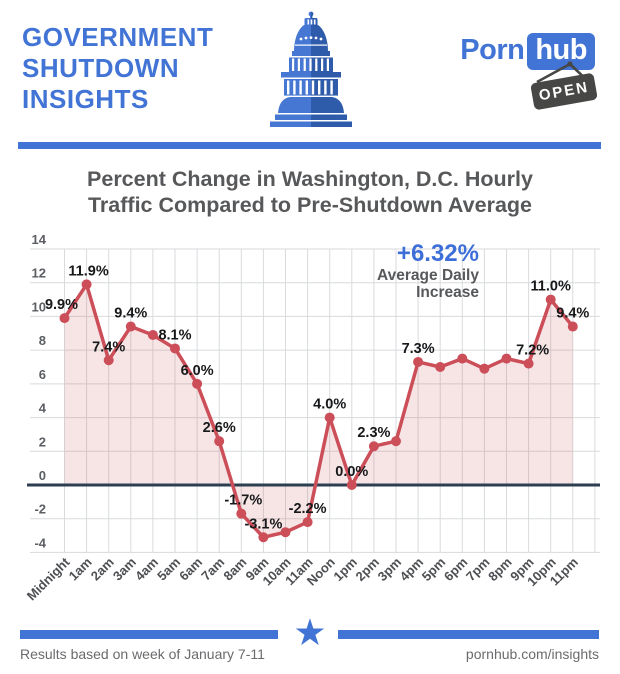 This screenshot has height=674, width=620. What do you see at coordinates (243, 501) in the screenshot?
I see `data-point-label: -1.7%` at bounding box center [243, 501].